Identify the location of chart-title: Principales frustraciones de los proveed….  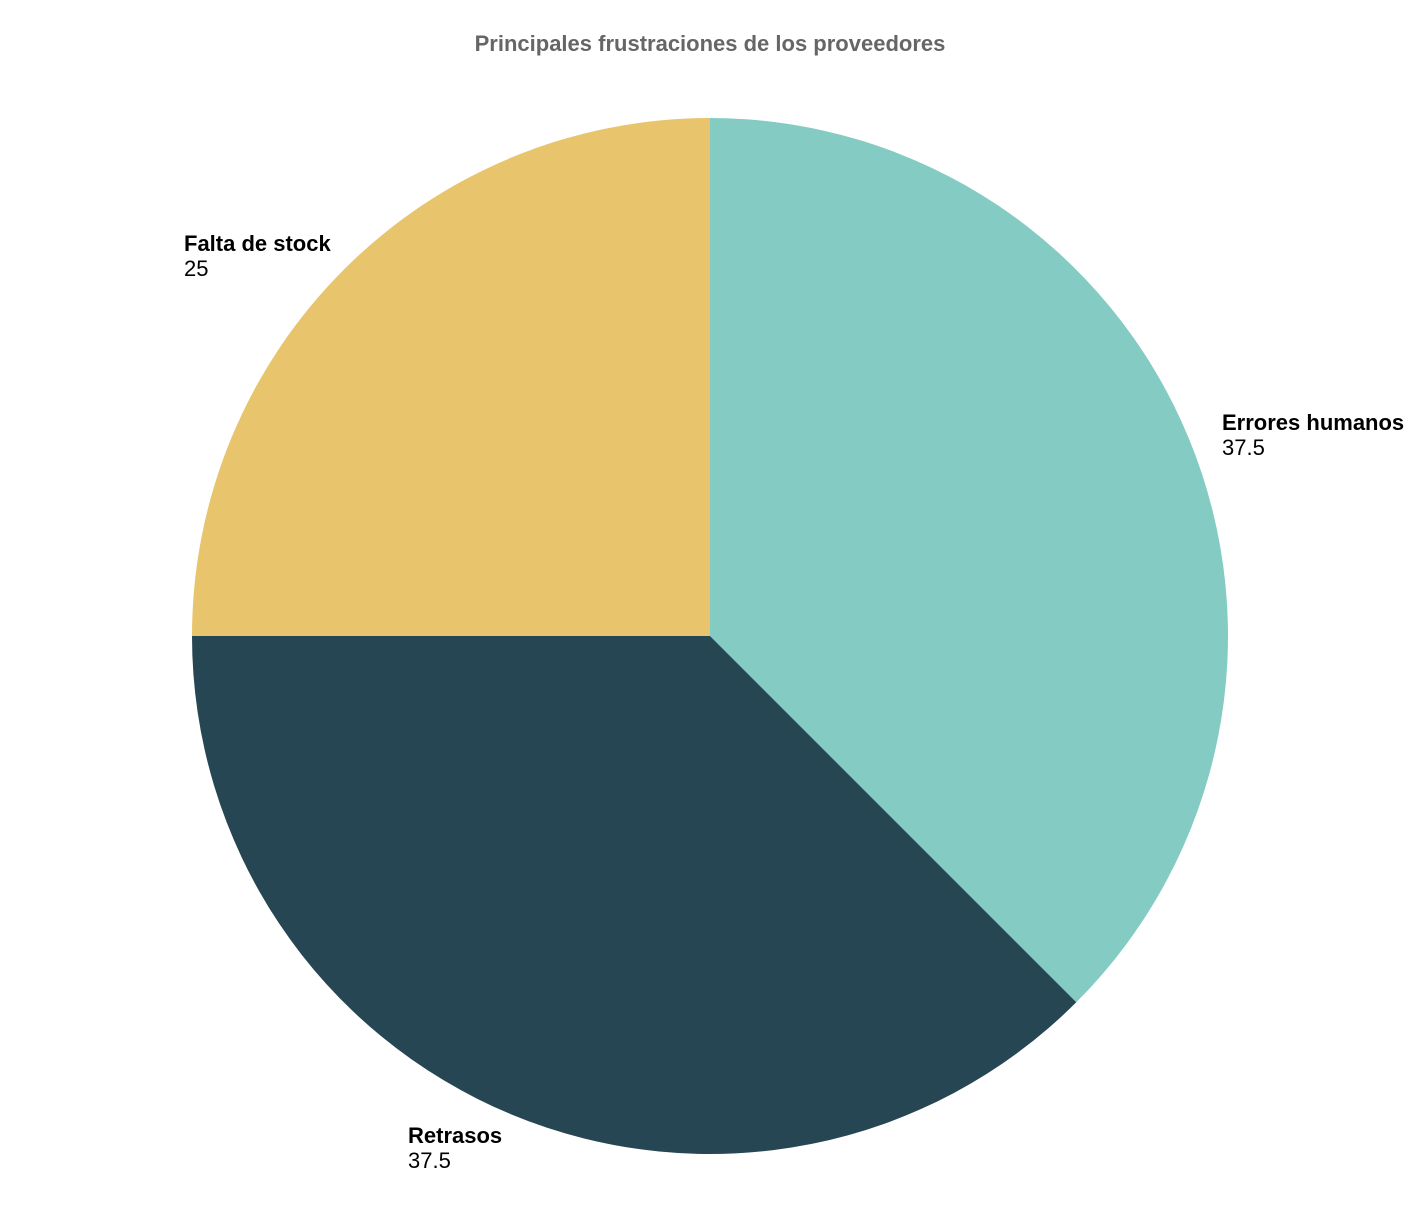
(710, 43).